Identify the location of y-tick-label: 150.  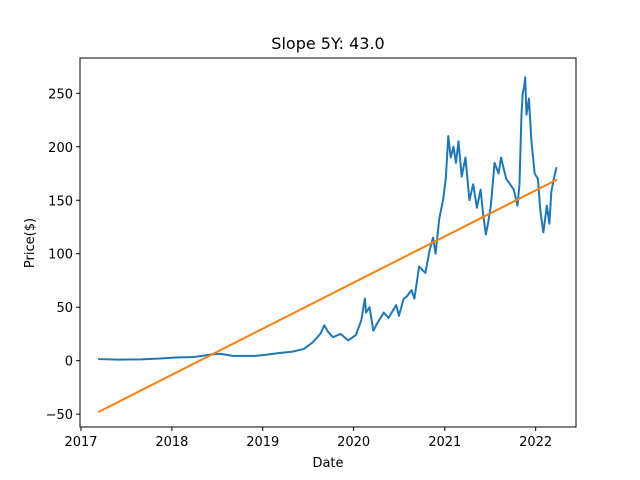
(60, 201).